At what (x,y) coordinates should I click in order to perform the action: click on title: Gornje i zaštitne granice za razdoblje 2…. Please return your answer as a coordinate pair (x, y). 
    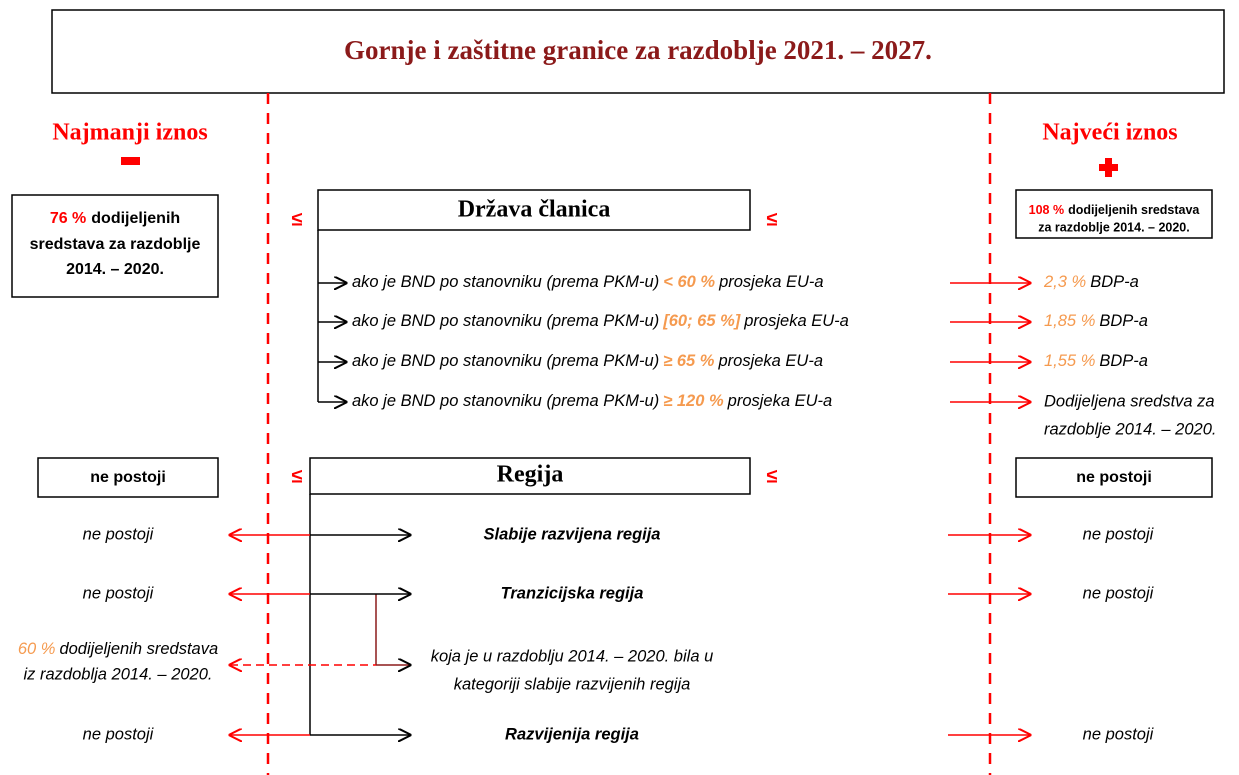
    Looking at the image, I should click on (638, 50).